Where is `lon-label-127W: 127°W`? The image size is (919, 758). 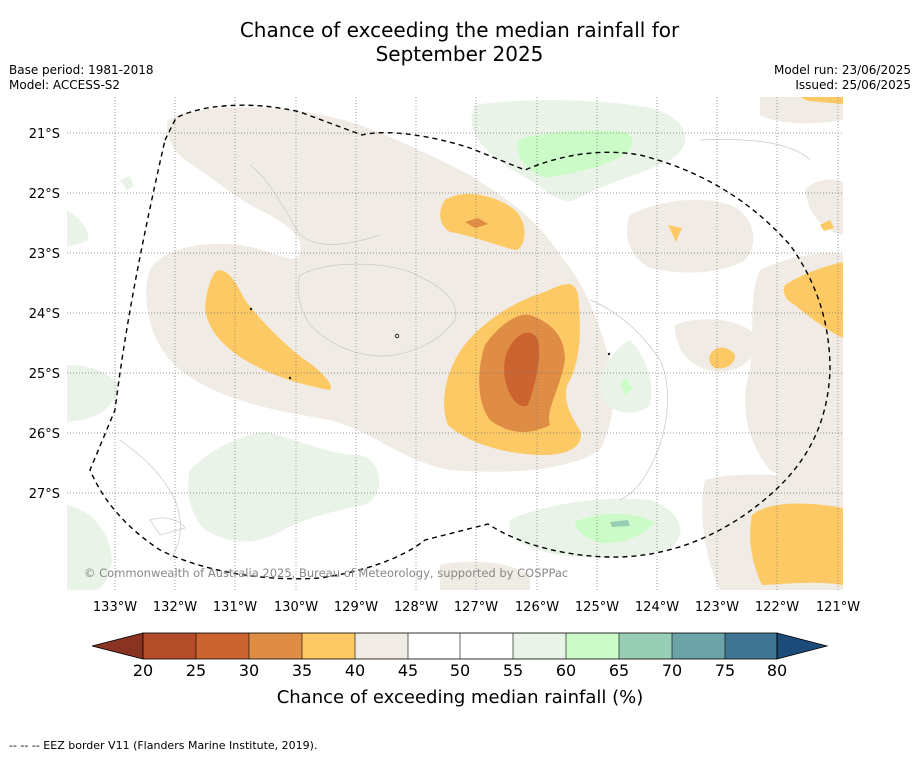 lon-label-127W: 127°W is located at coordinates (476, 607).